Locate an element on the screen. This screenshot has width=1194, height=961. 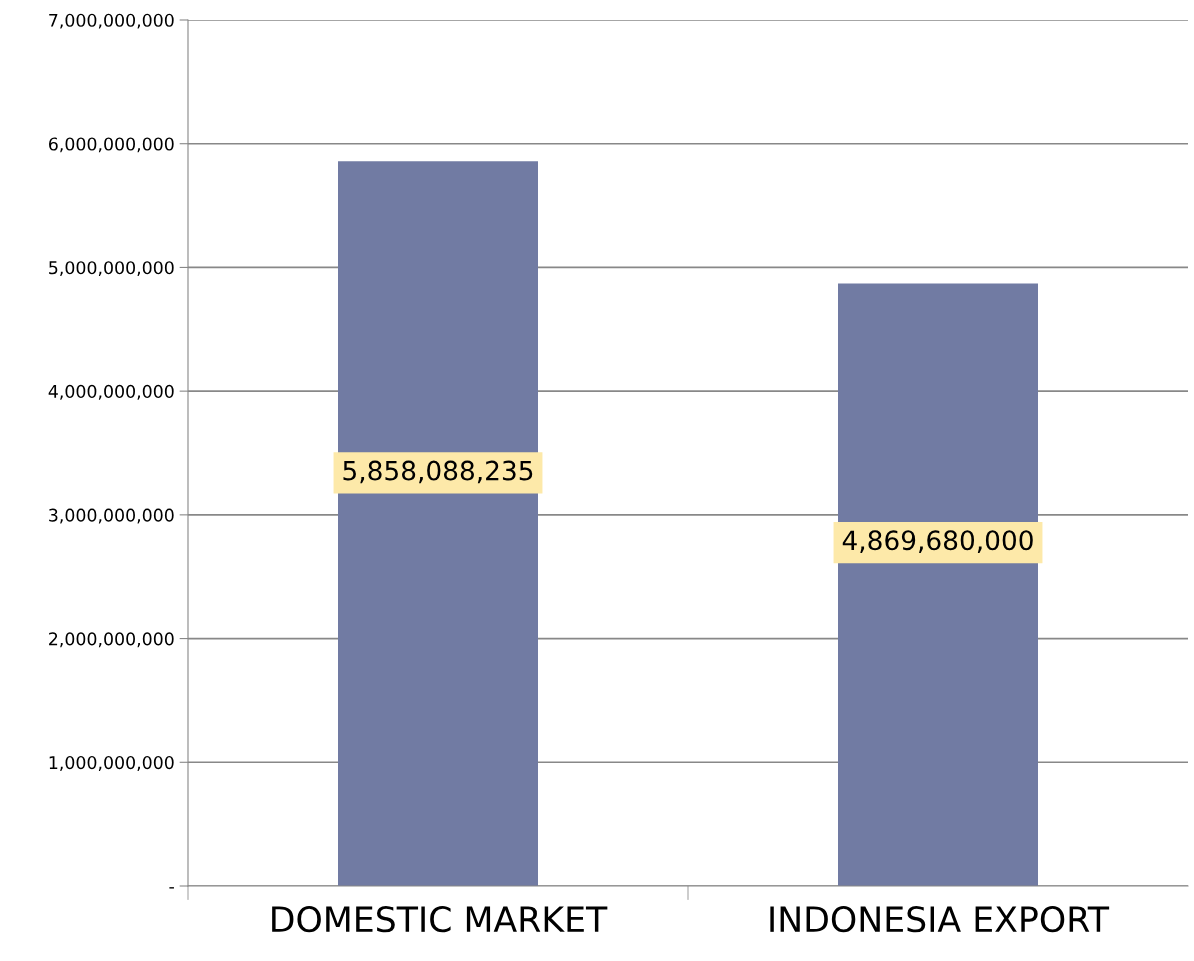
y-tick-label: 1,000,000,000 is located at coordinates (111, 763).